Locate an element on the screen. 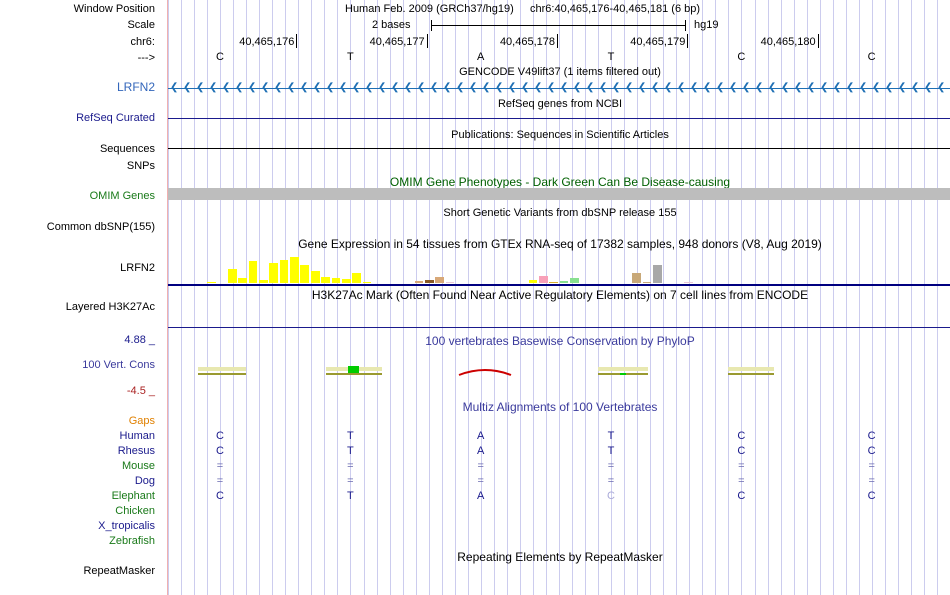 This screenshot has height=595, width=950. species-label-x_tropicalis: X_tropicalis is located at coordinates (126, 526).